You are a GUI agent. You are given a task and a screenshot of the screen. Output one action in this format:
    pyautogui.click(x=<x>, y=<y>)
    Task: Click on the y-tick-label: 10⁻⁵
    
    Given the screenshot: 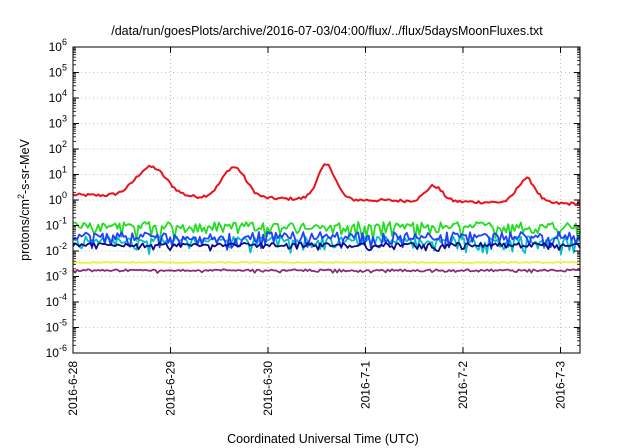 What is the action you would take?
    pyautogui.click(x=56, y=326)
    